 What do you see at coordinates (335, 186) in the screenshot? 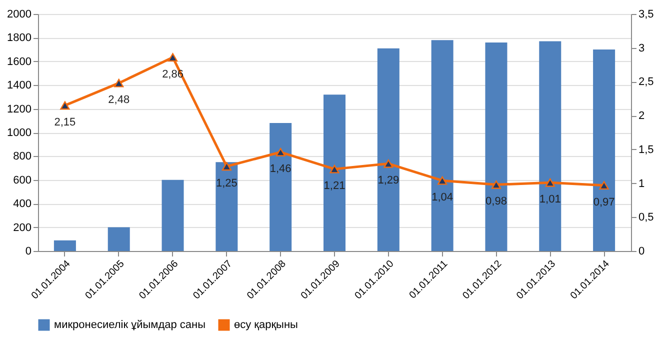
I see `data-label: 1,21` at bounding box center [335, 186].